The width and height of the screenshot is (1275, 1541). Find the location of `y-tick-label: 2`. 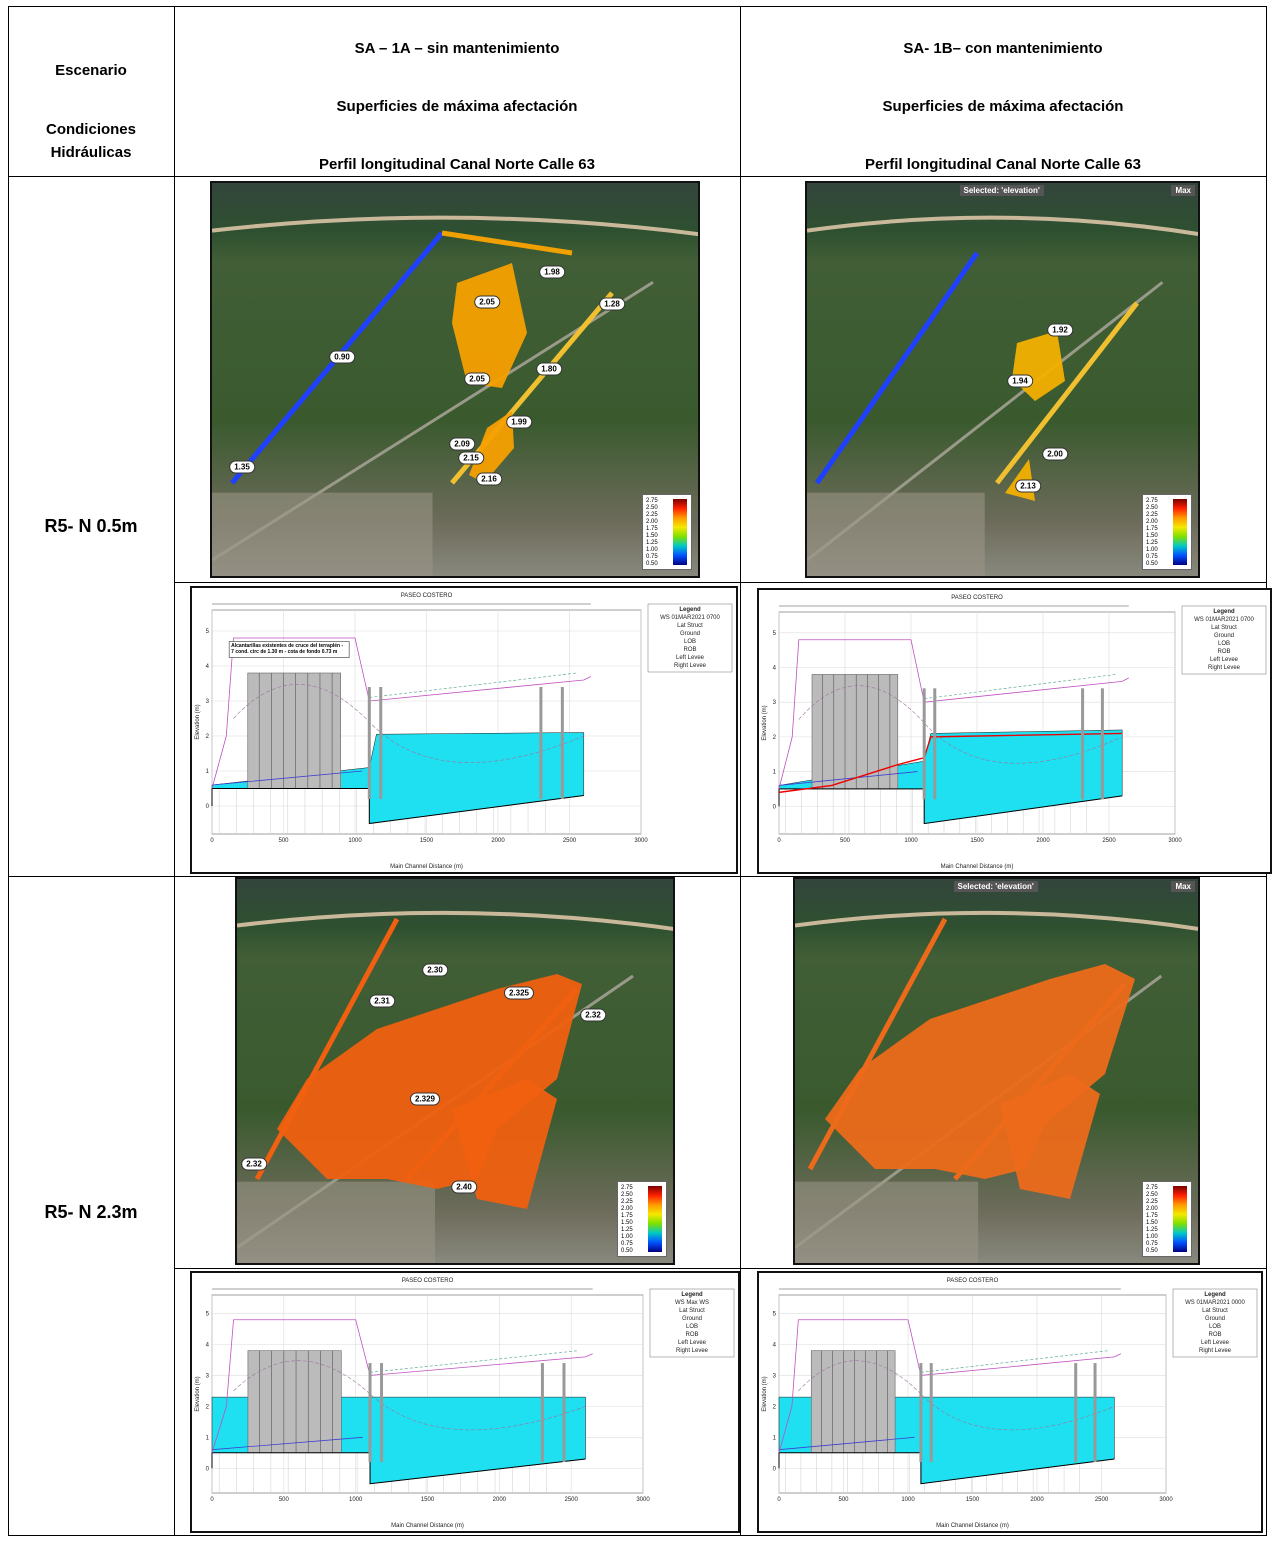

y-tick-label: 2 is located at coordinates (208, 1407).